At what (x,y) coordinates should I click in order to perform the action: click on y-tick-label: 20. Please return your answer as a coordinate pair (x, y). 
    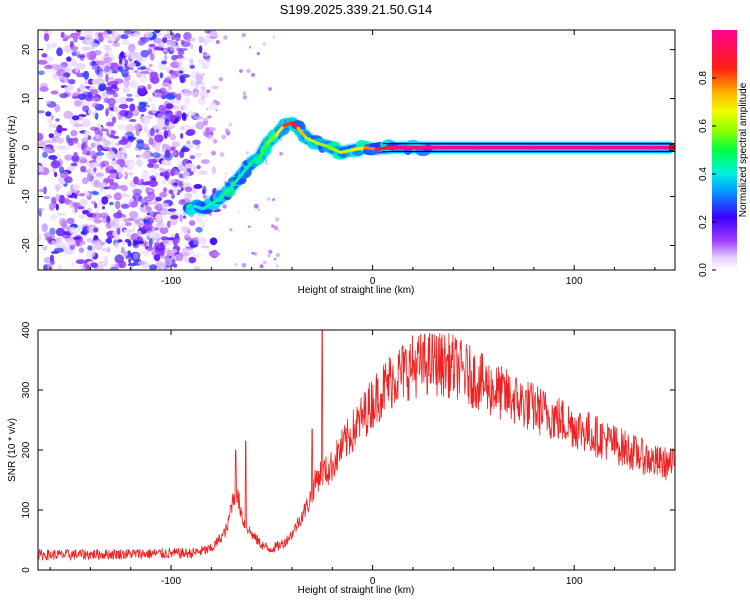
    Looking at the image, I should click on (26, 50).